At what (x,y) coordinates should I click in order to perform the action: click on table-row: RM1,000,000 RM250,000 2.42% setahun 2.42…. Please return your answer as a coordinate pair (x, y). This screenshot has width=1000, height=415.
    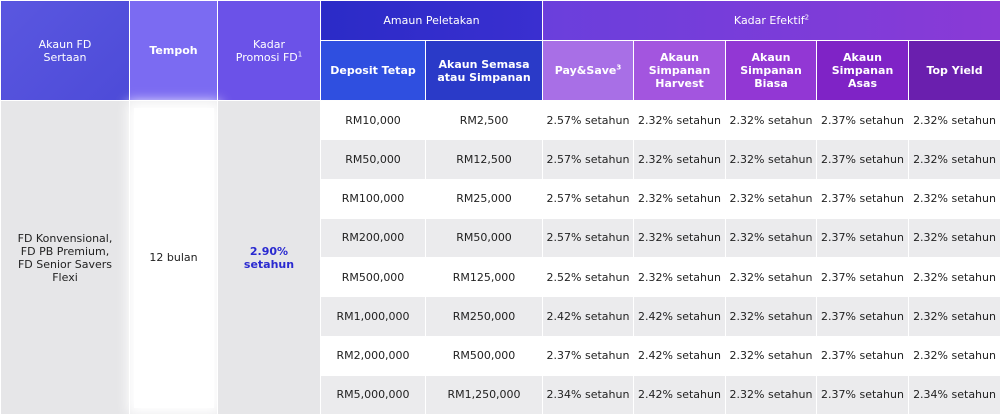
    Looking at the image, I should click on (500, 316).